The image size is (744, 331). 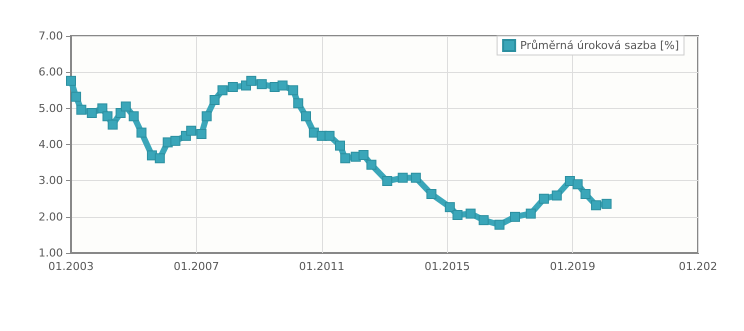 What do you see at coordinates (50, 217) in the screenshot?
I see `y-tick-label: 2.00` at bounding box center [50, 217].